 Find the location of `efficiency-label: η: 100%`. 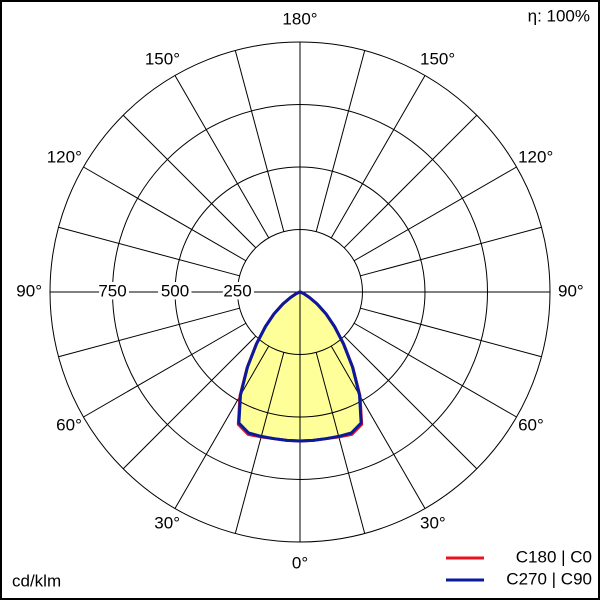

efficiency-label: η: 100% is located at coordinates (559, 15).